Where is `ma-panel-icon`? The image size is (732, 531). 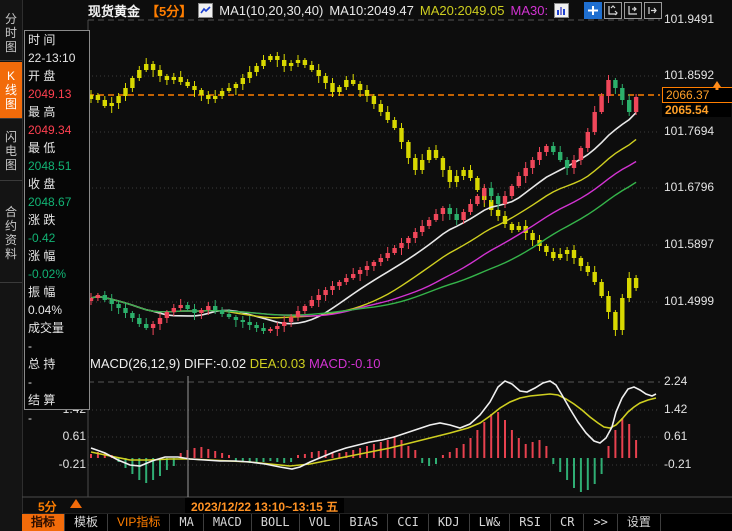
ma-panel-icon is located at coordinates (562, 10).